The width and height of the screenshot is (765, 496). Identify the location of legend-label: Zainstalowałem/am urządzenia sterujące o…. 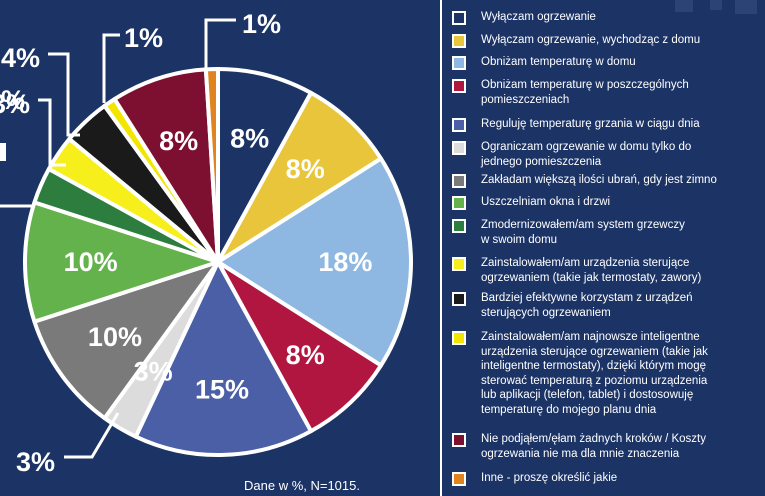
(591, 270).